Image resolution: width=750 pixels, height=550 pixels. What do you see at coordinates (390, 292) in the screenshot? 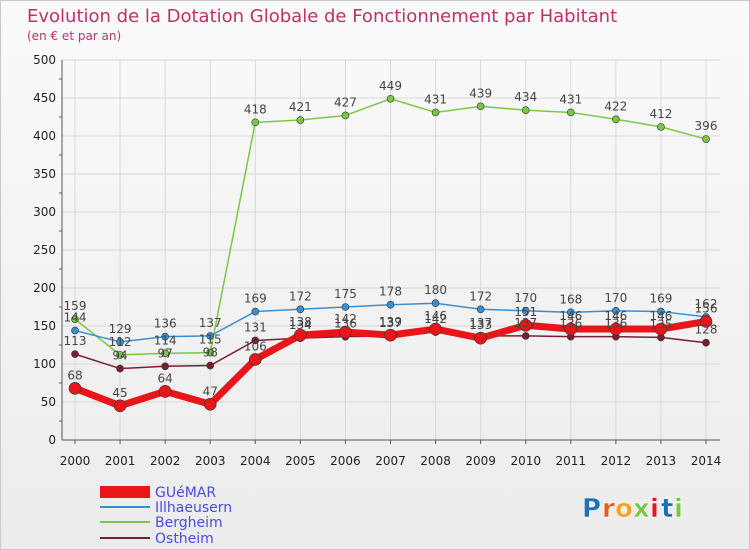
I see `data-label: 178` at bounding box center [390, 292].